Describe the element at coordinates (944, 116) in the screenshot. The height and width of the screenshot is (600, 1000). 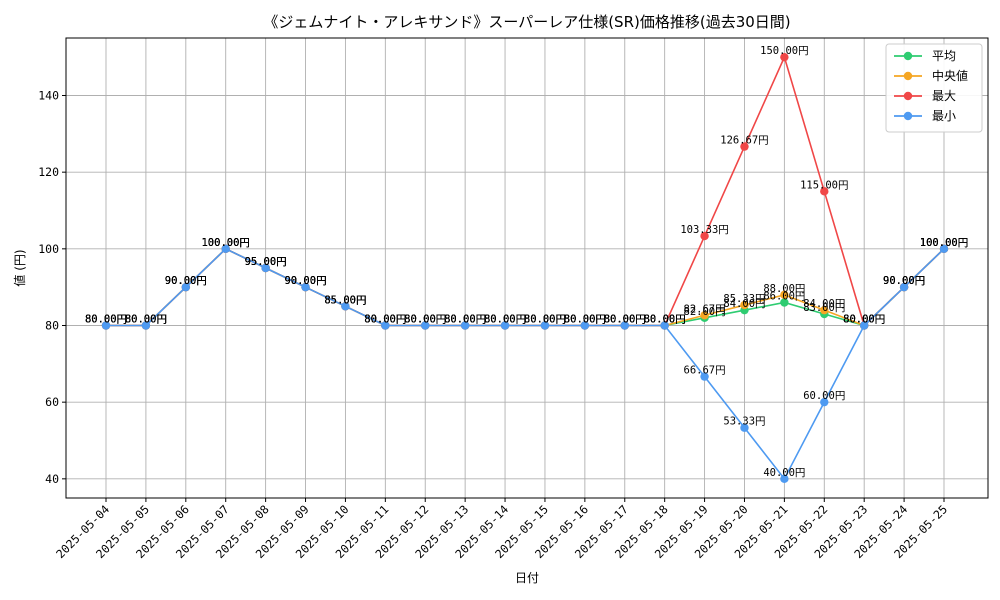
I see `legend-label: 最小` at that location.